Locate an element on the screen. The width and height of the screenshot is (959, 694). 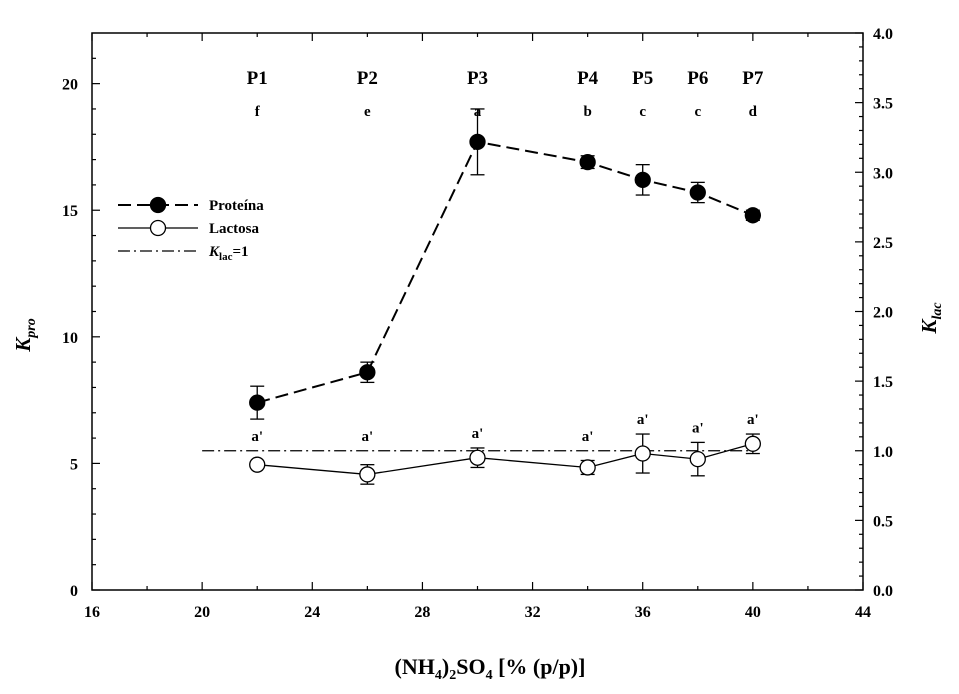
series-line-lactosa is located at coordinates (505, 459).